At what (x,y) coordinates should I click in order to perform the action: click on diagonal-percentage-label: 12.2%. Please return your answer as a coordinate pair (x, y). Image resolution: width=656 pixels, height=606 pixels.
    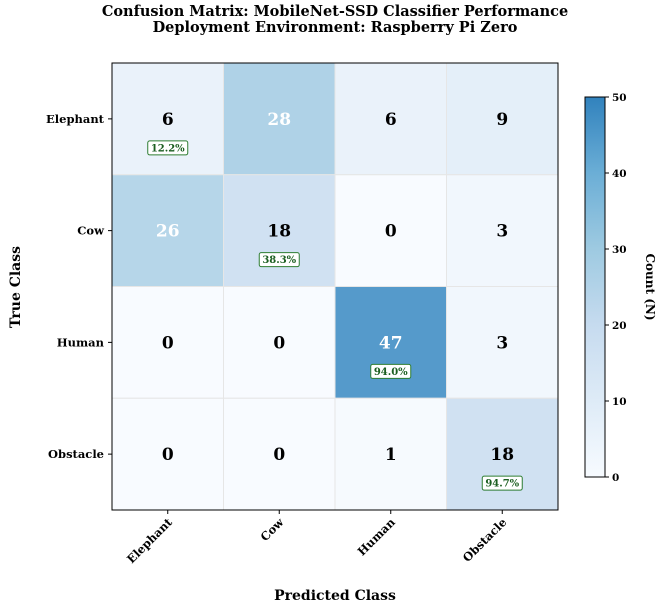
    Looking at the image, I should click on (168, 148).